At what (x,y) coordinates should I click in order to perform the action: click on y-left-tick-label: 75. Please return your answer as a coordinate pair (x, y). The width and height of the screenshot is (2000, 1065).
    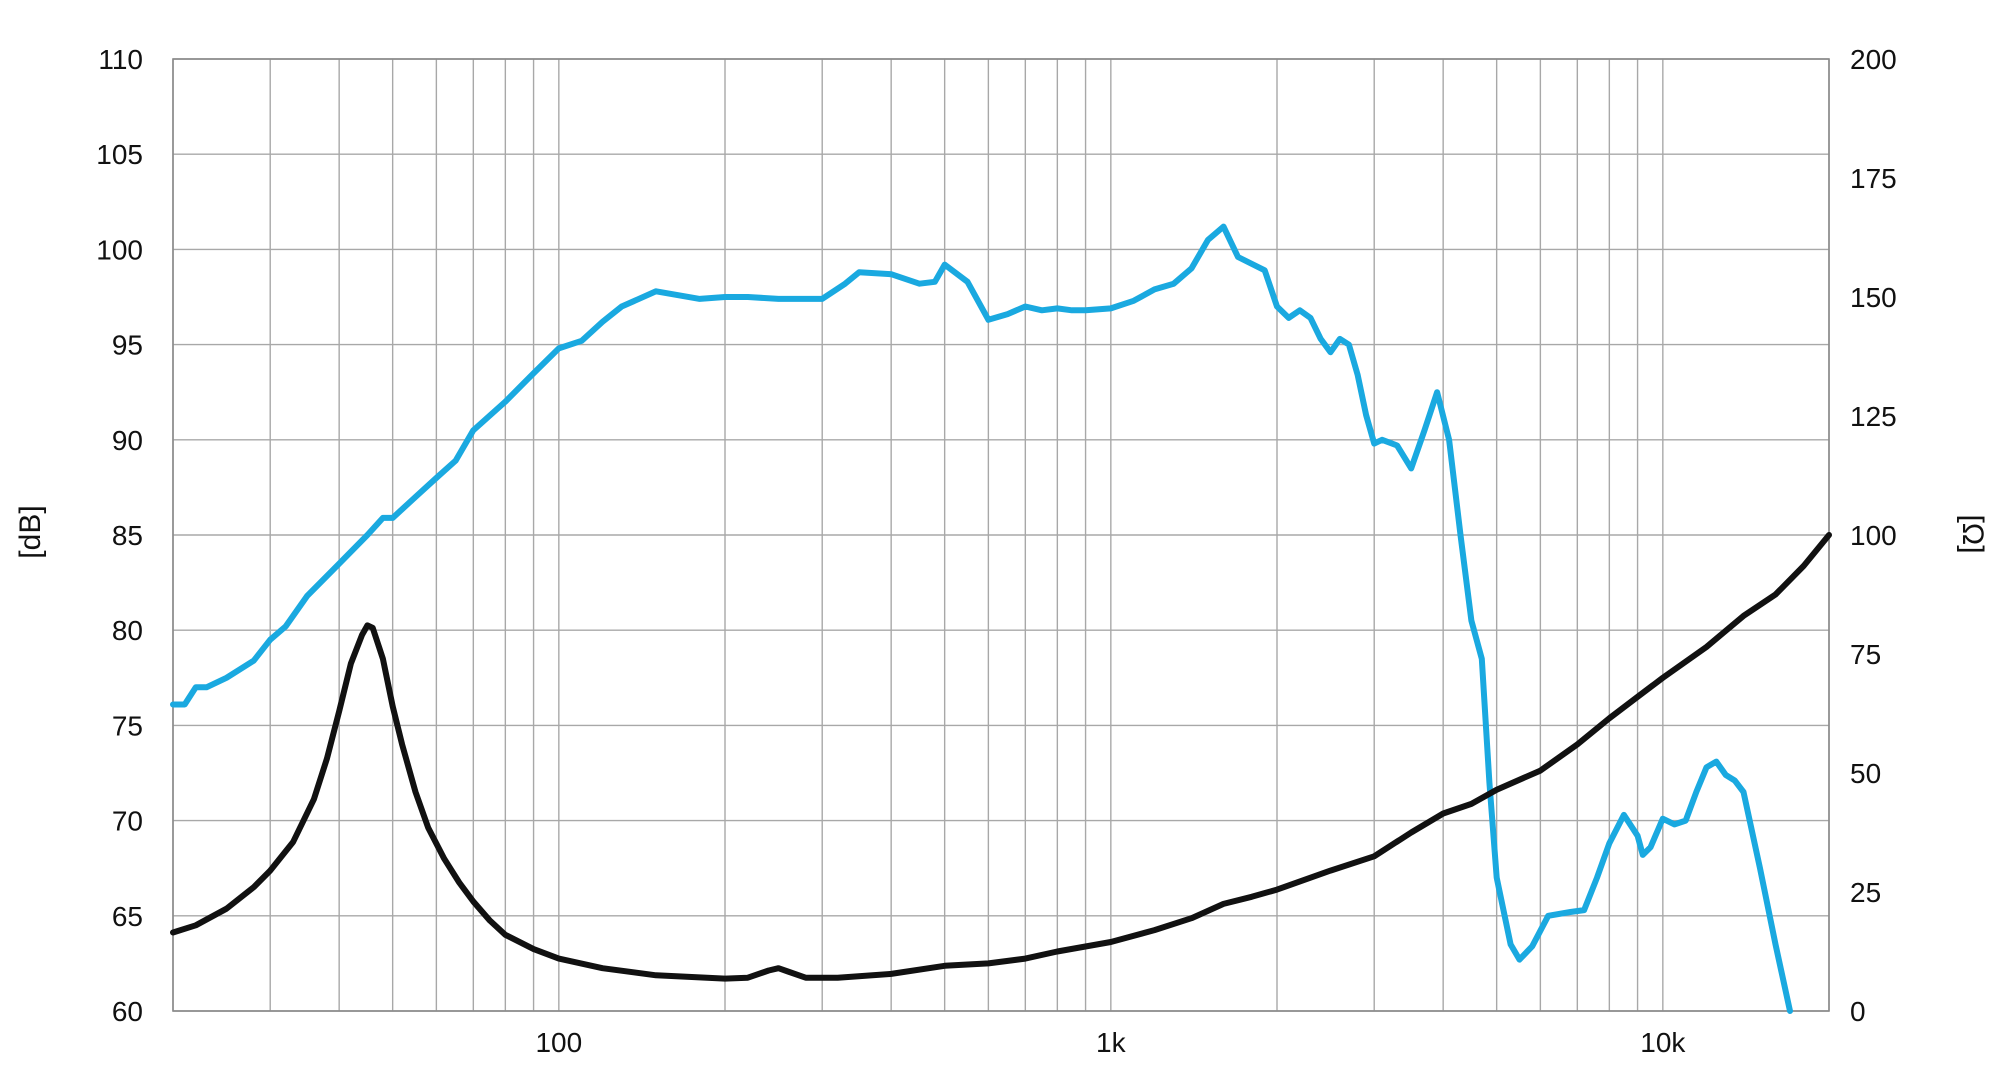
    Looking at the image, I should click on (127, 725).